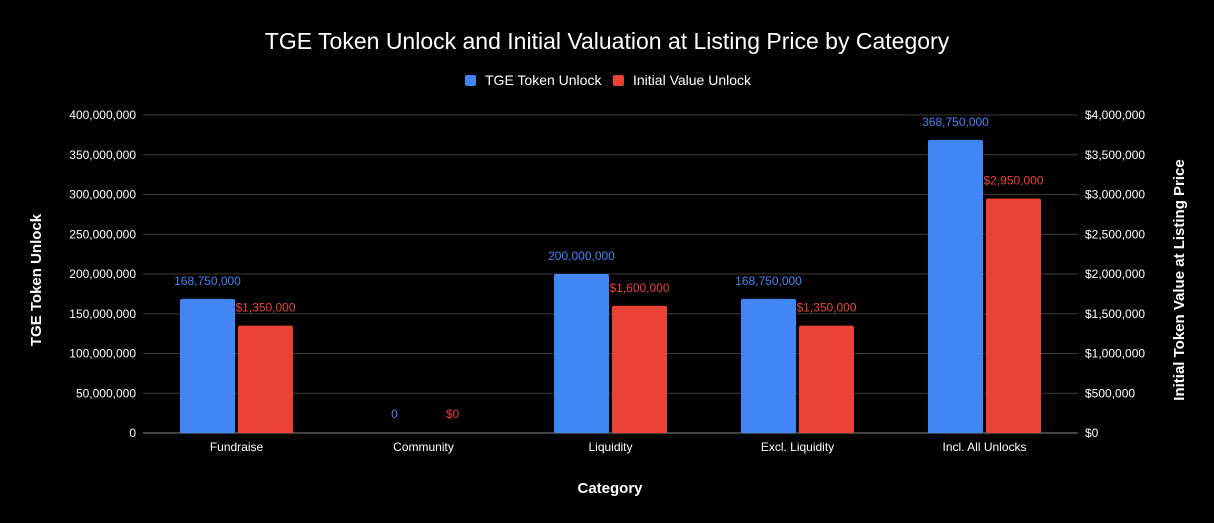 The width and height of the screenshot is (1214, 523). Describe the element at coordinates (102, 155) in the screenshot. I see `y-tick-label: 350,000,000` at that location.